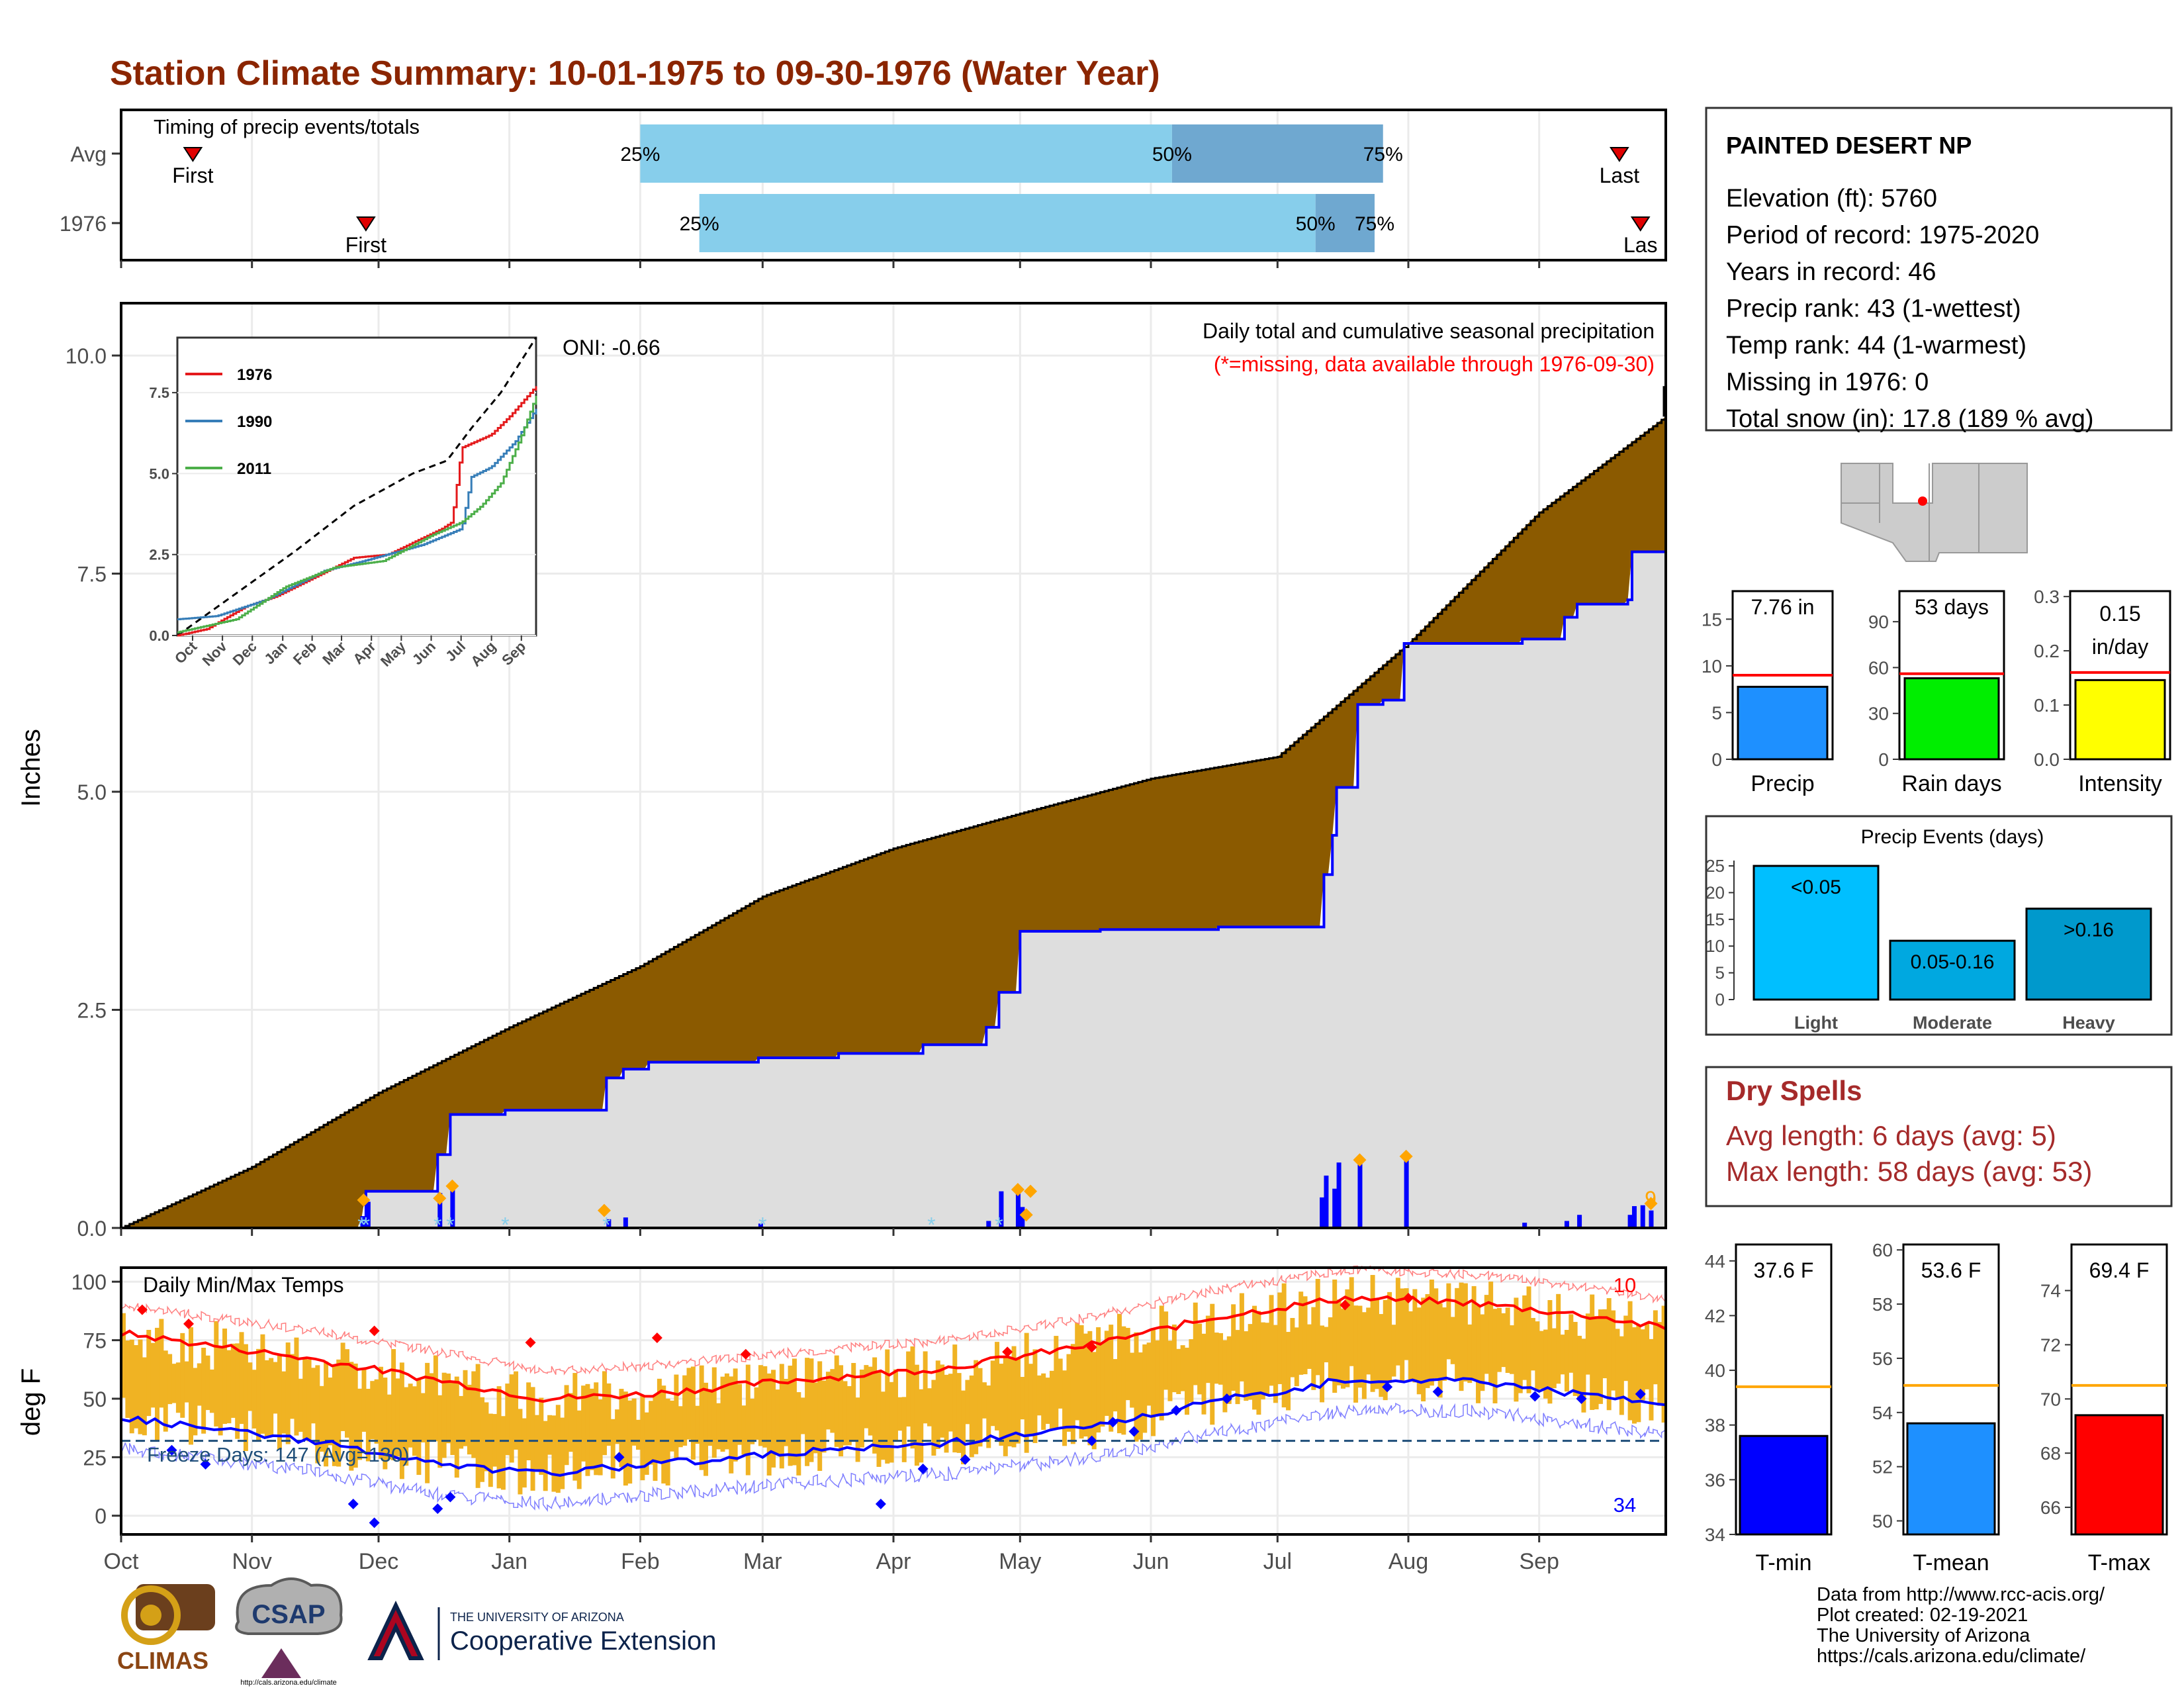 This screenshot has height=1688, width=2184. What do you see at coordinates (162, 1660) in the screenshot?
I see `climas-logo-text: CLIMAS` at bounding box center [162, 1660].